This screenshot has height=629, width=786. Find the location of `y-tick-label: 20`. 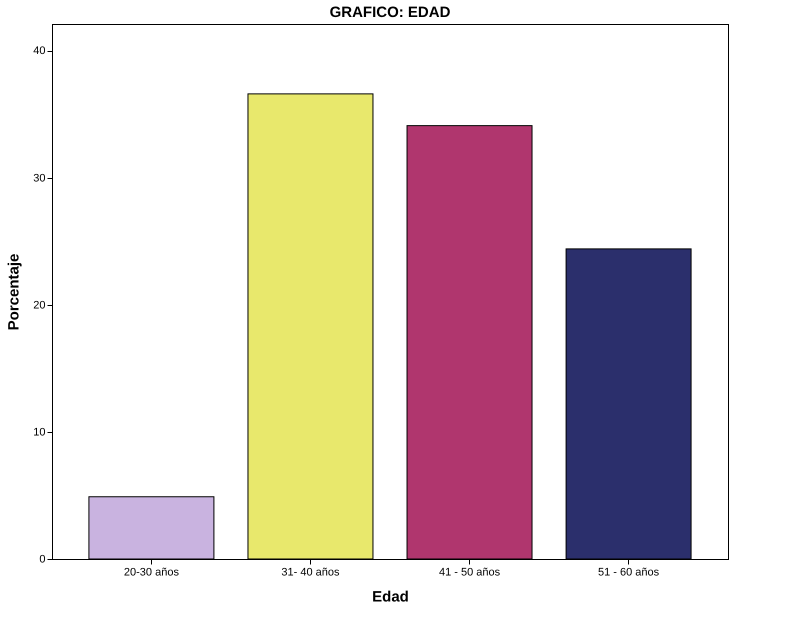

y-tick-label: 20 is located at coordinates (39, 305).